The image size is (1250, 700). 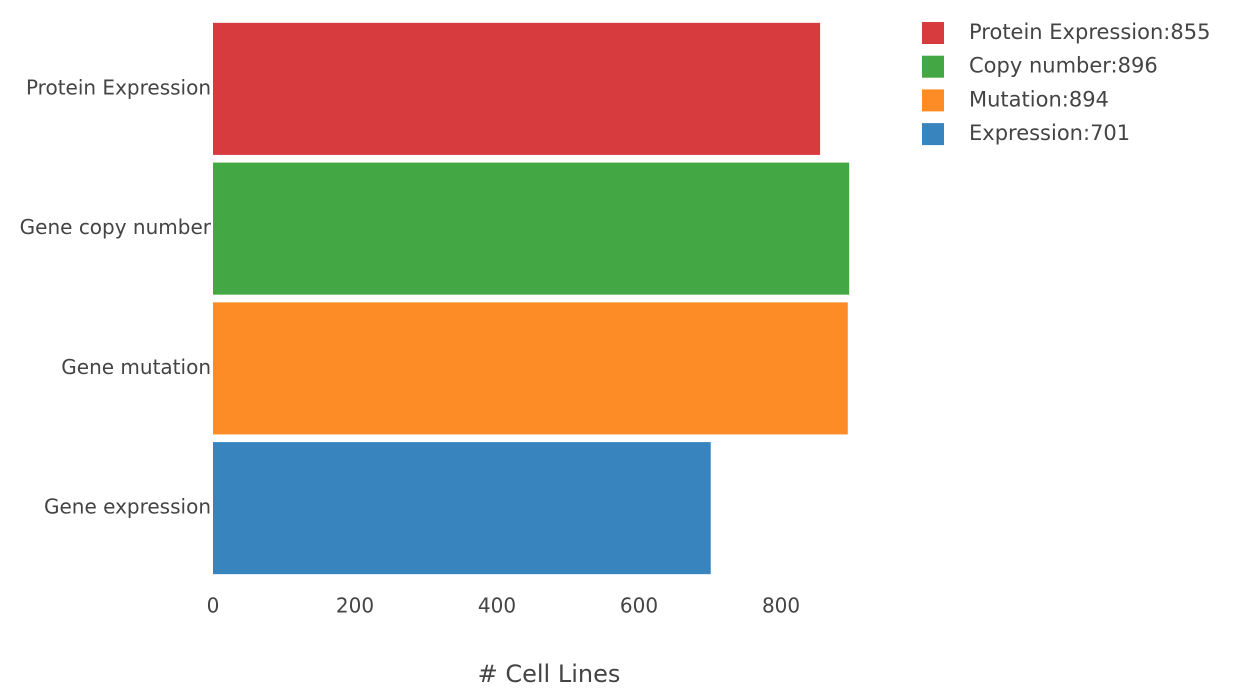 I want to click on y-tick-label: Gene expression, so click(x=127, y=507).